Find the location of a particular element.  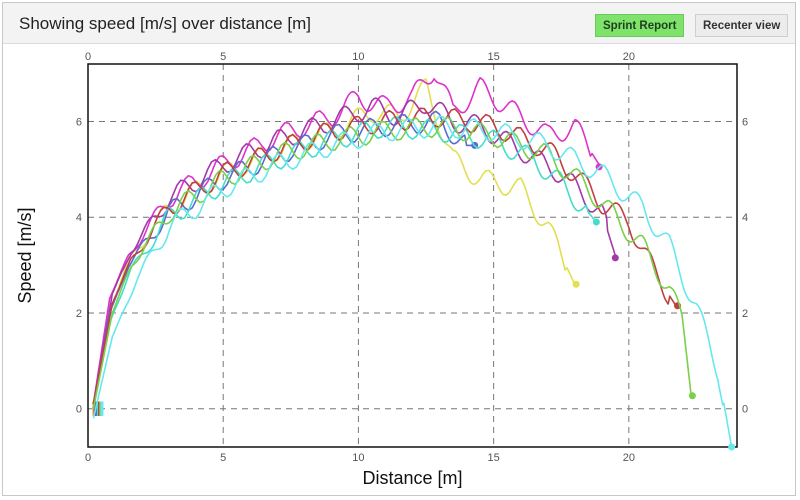

x-axis-label: Distance [m] is located at coordinates (412, 478).